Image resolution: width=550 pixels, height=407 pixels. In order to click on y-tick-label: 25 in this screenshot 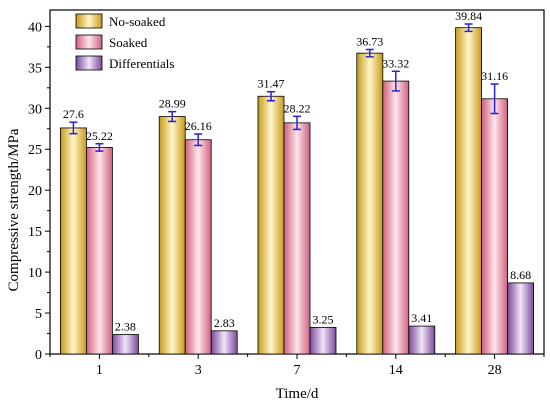, I will do `click(35, 150)`.